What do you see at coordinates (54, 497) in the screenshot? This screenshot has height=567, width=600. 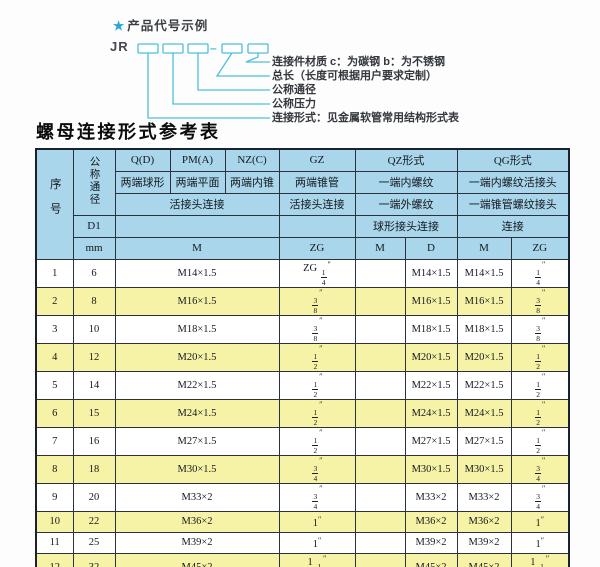 I see `cell-seq: 9` at bounding box center [54, 497].